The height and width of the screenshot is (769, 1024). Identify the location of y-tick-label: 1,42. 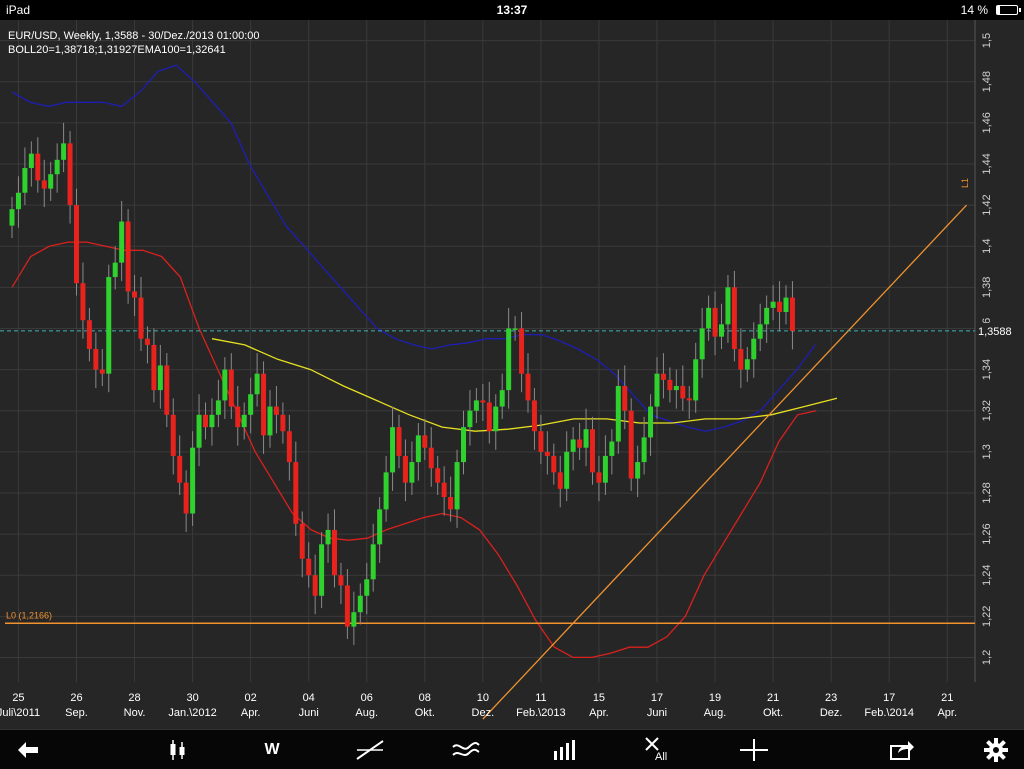
(987, 204).